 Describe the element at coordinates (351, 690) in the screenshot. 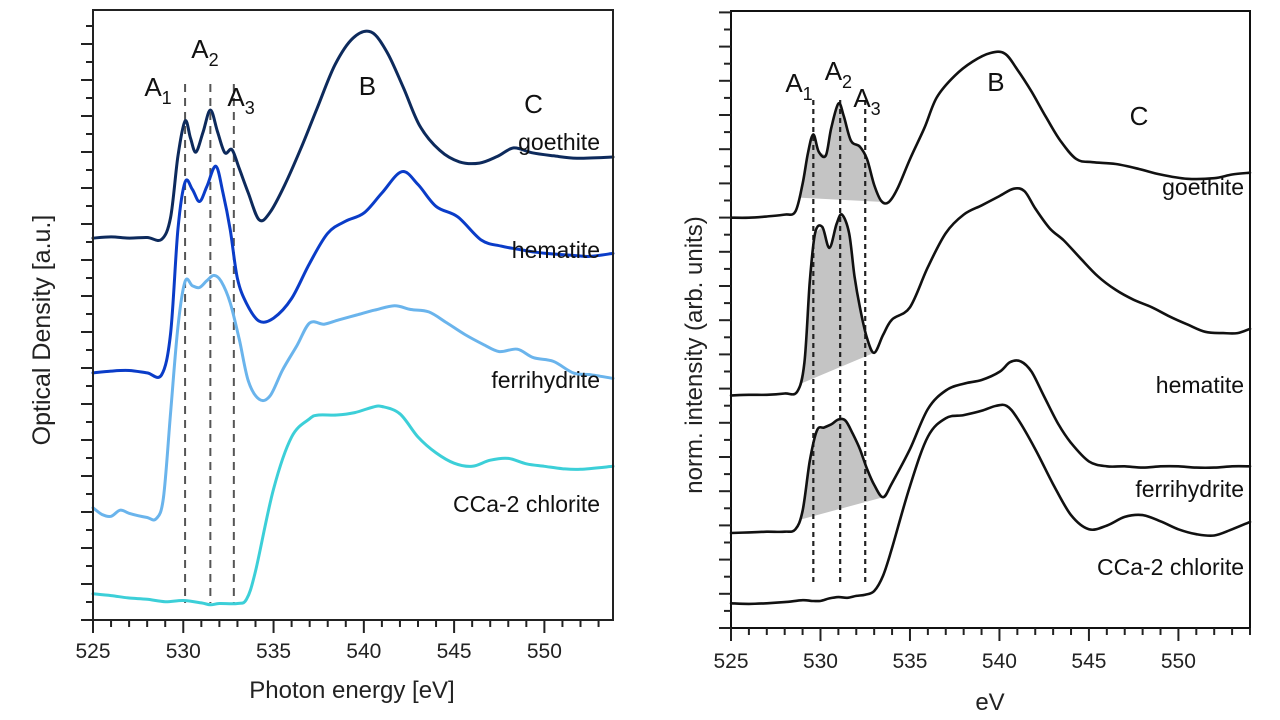

I see `left-x-axis-title: Photon energy [eV]` at that location.